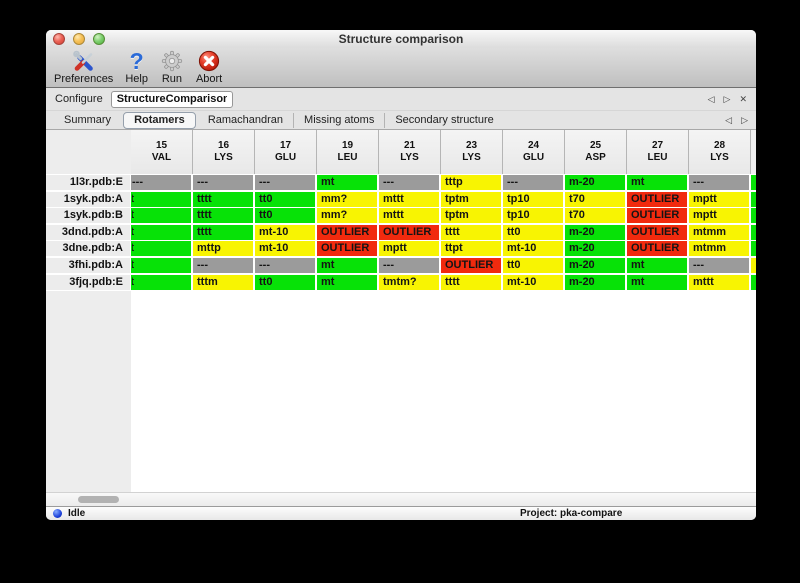 The height and width of the screenshot is (583, 800). Describe the element at coordinates (286, 152) in the screenshot. I see `column-header-17: 17 GLU` at that location.